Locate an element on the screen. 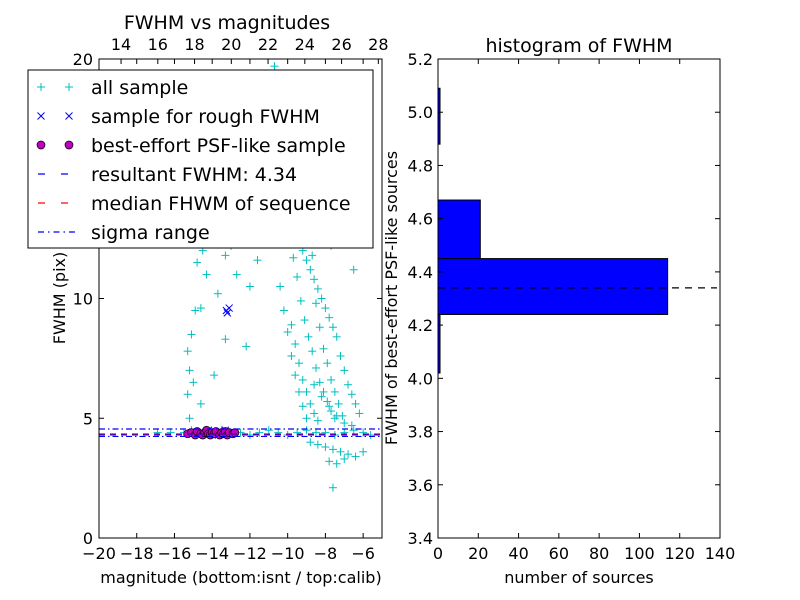 The height and width of the screenshot is (600, 800). top-x-tick-label: 26 is located at coordinates (341, 44).